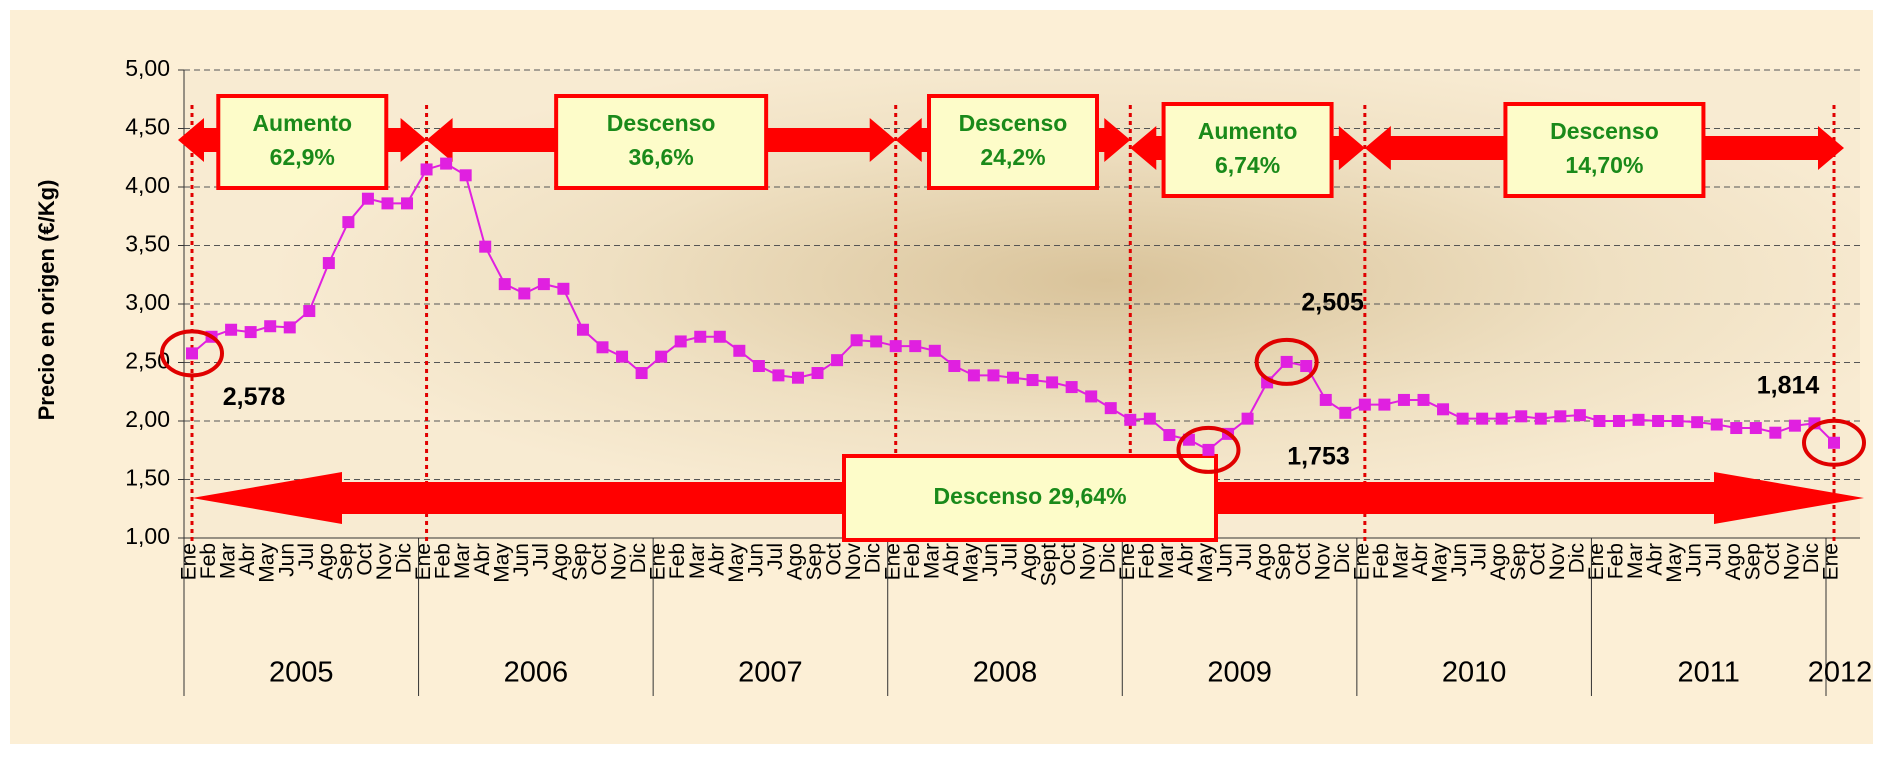  Describe the element at coordinates (1474, 673) in the screenshot. I see `year-label: 2010` at that location.